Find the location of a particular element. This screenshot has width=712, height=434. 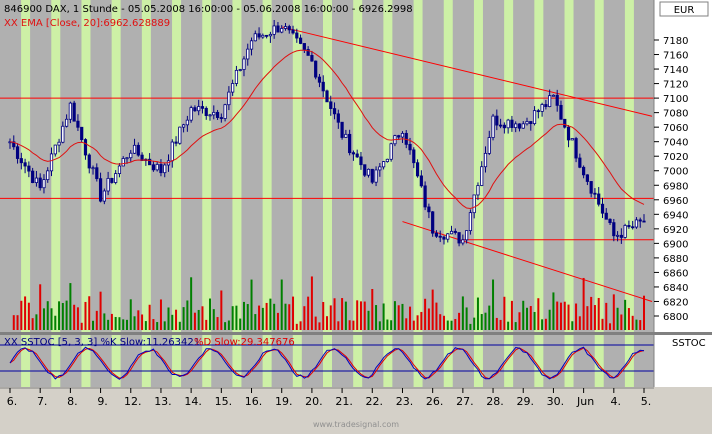

time-tick-label: 22. is located at coordinates (375, 401).